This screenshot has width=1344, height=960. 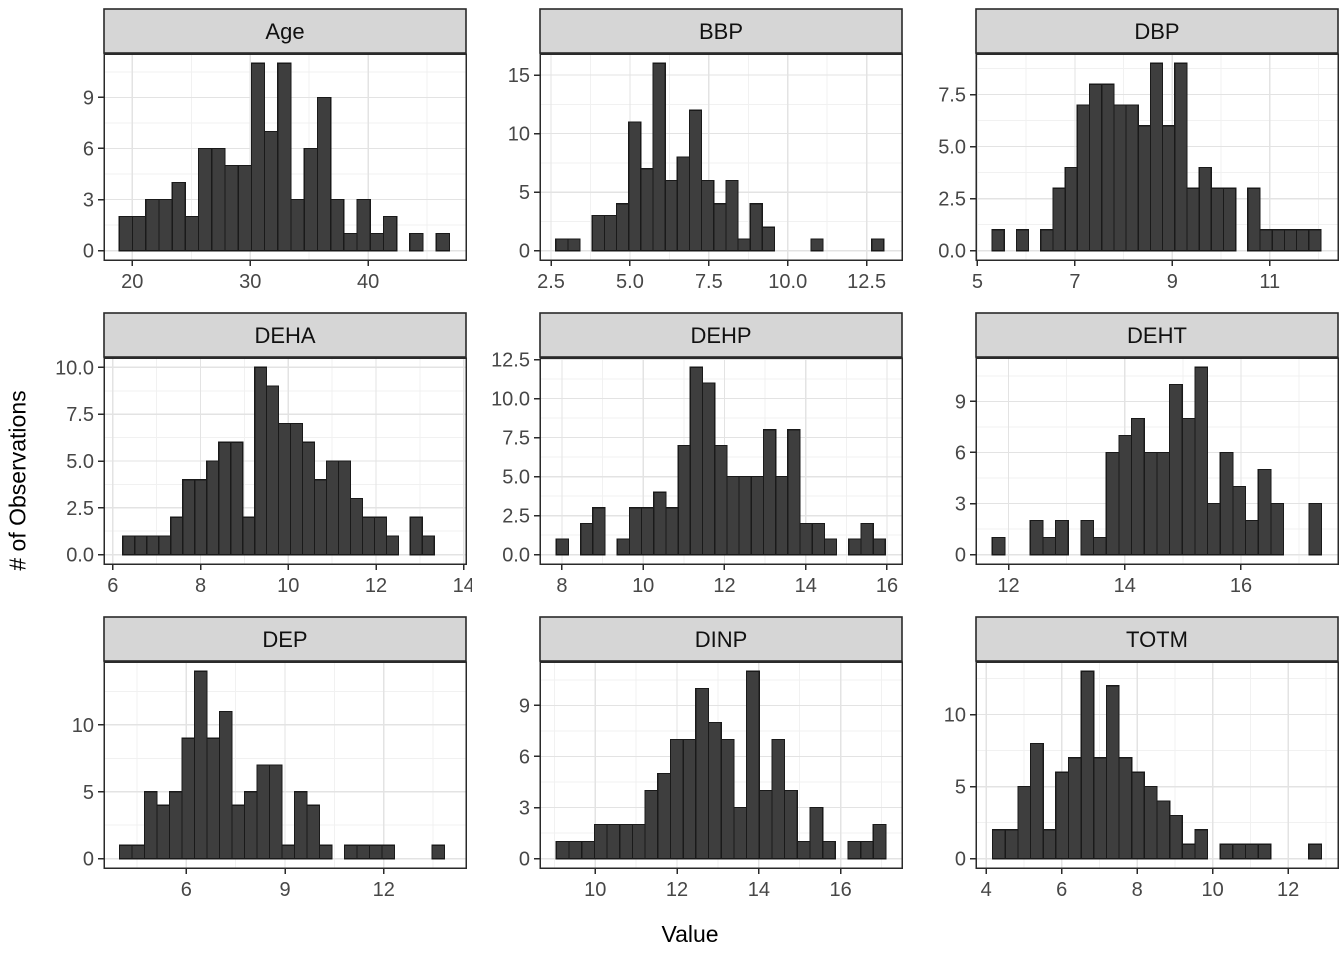 I want to click on x-tick-label: 9, so click(x=1172, y=282).